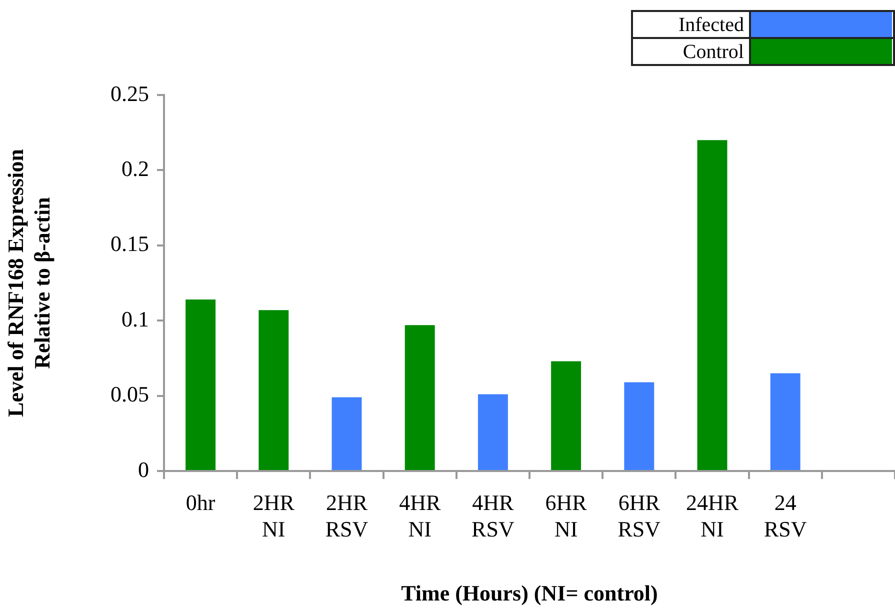 The height and width of the screenshot is (612, 895). I want to click on x-tick-label: 2HR NI, so click(273, 516).